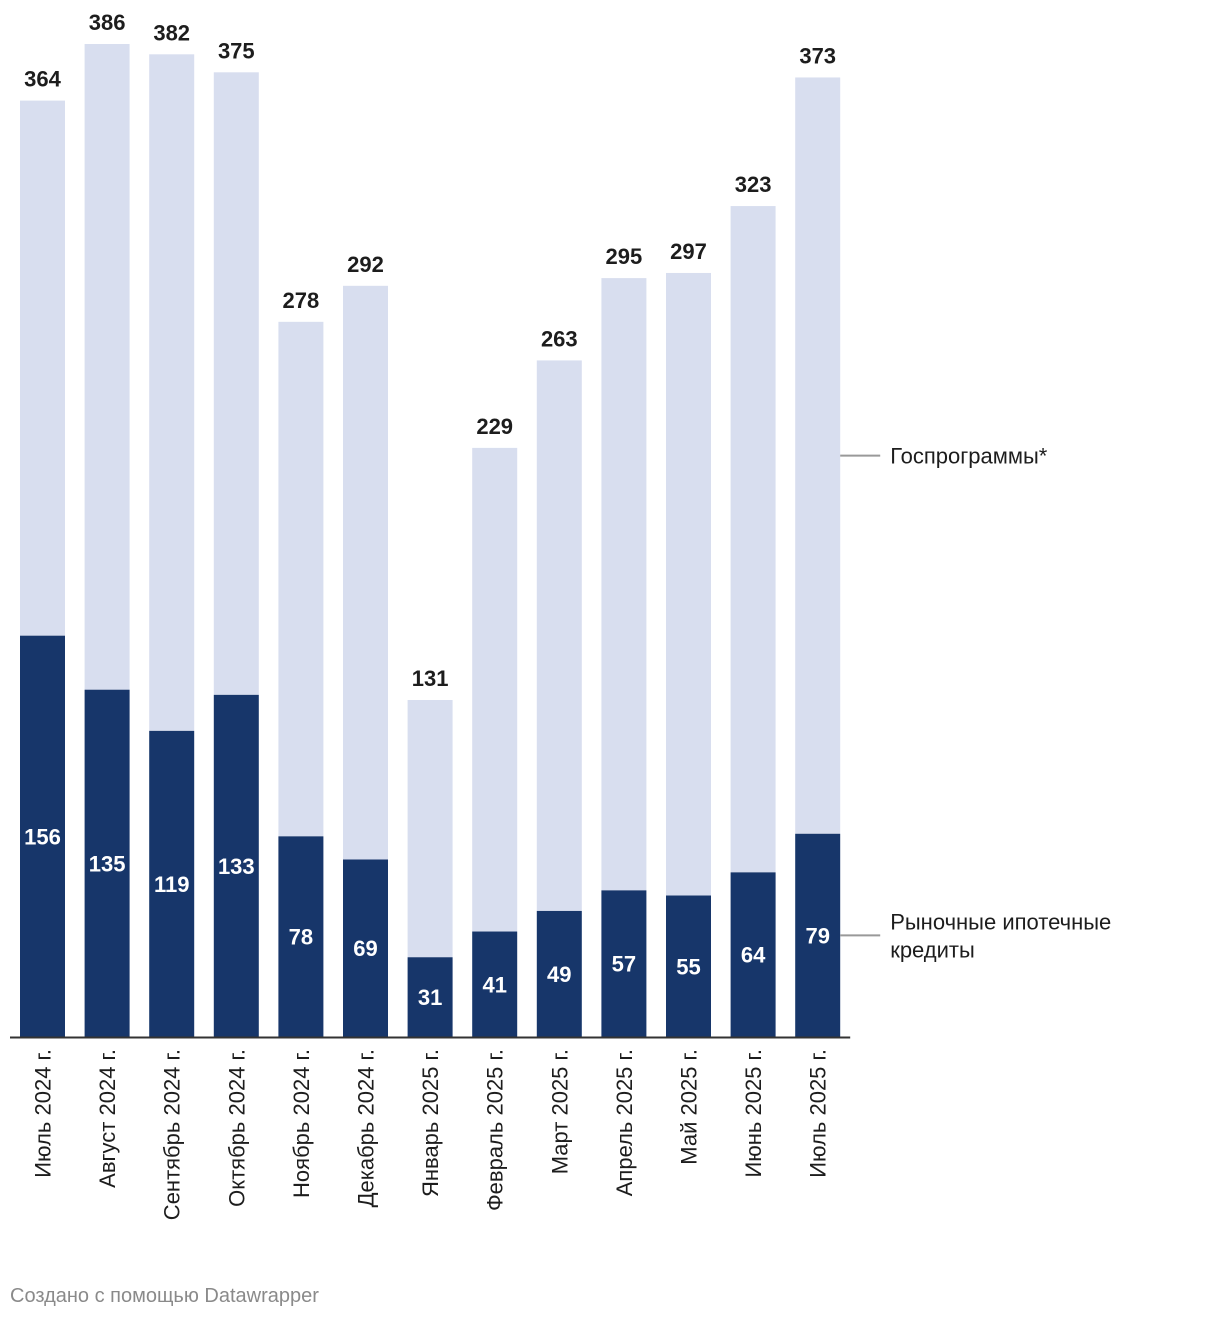 This screenshot has height=1325, width=1220. Describe the element at coordinates (301, 1123) in the screenshot. I see `x-tick-label: Ноябрь 2024 г.` at that location.